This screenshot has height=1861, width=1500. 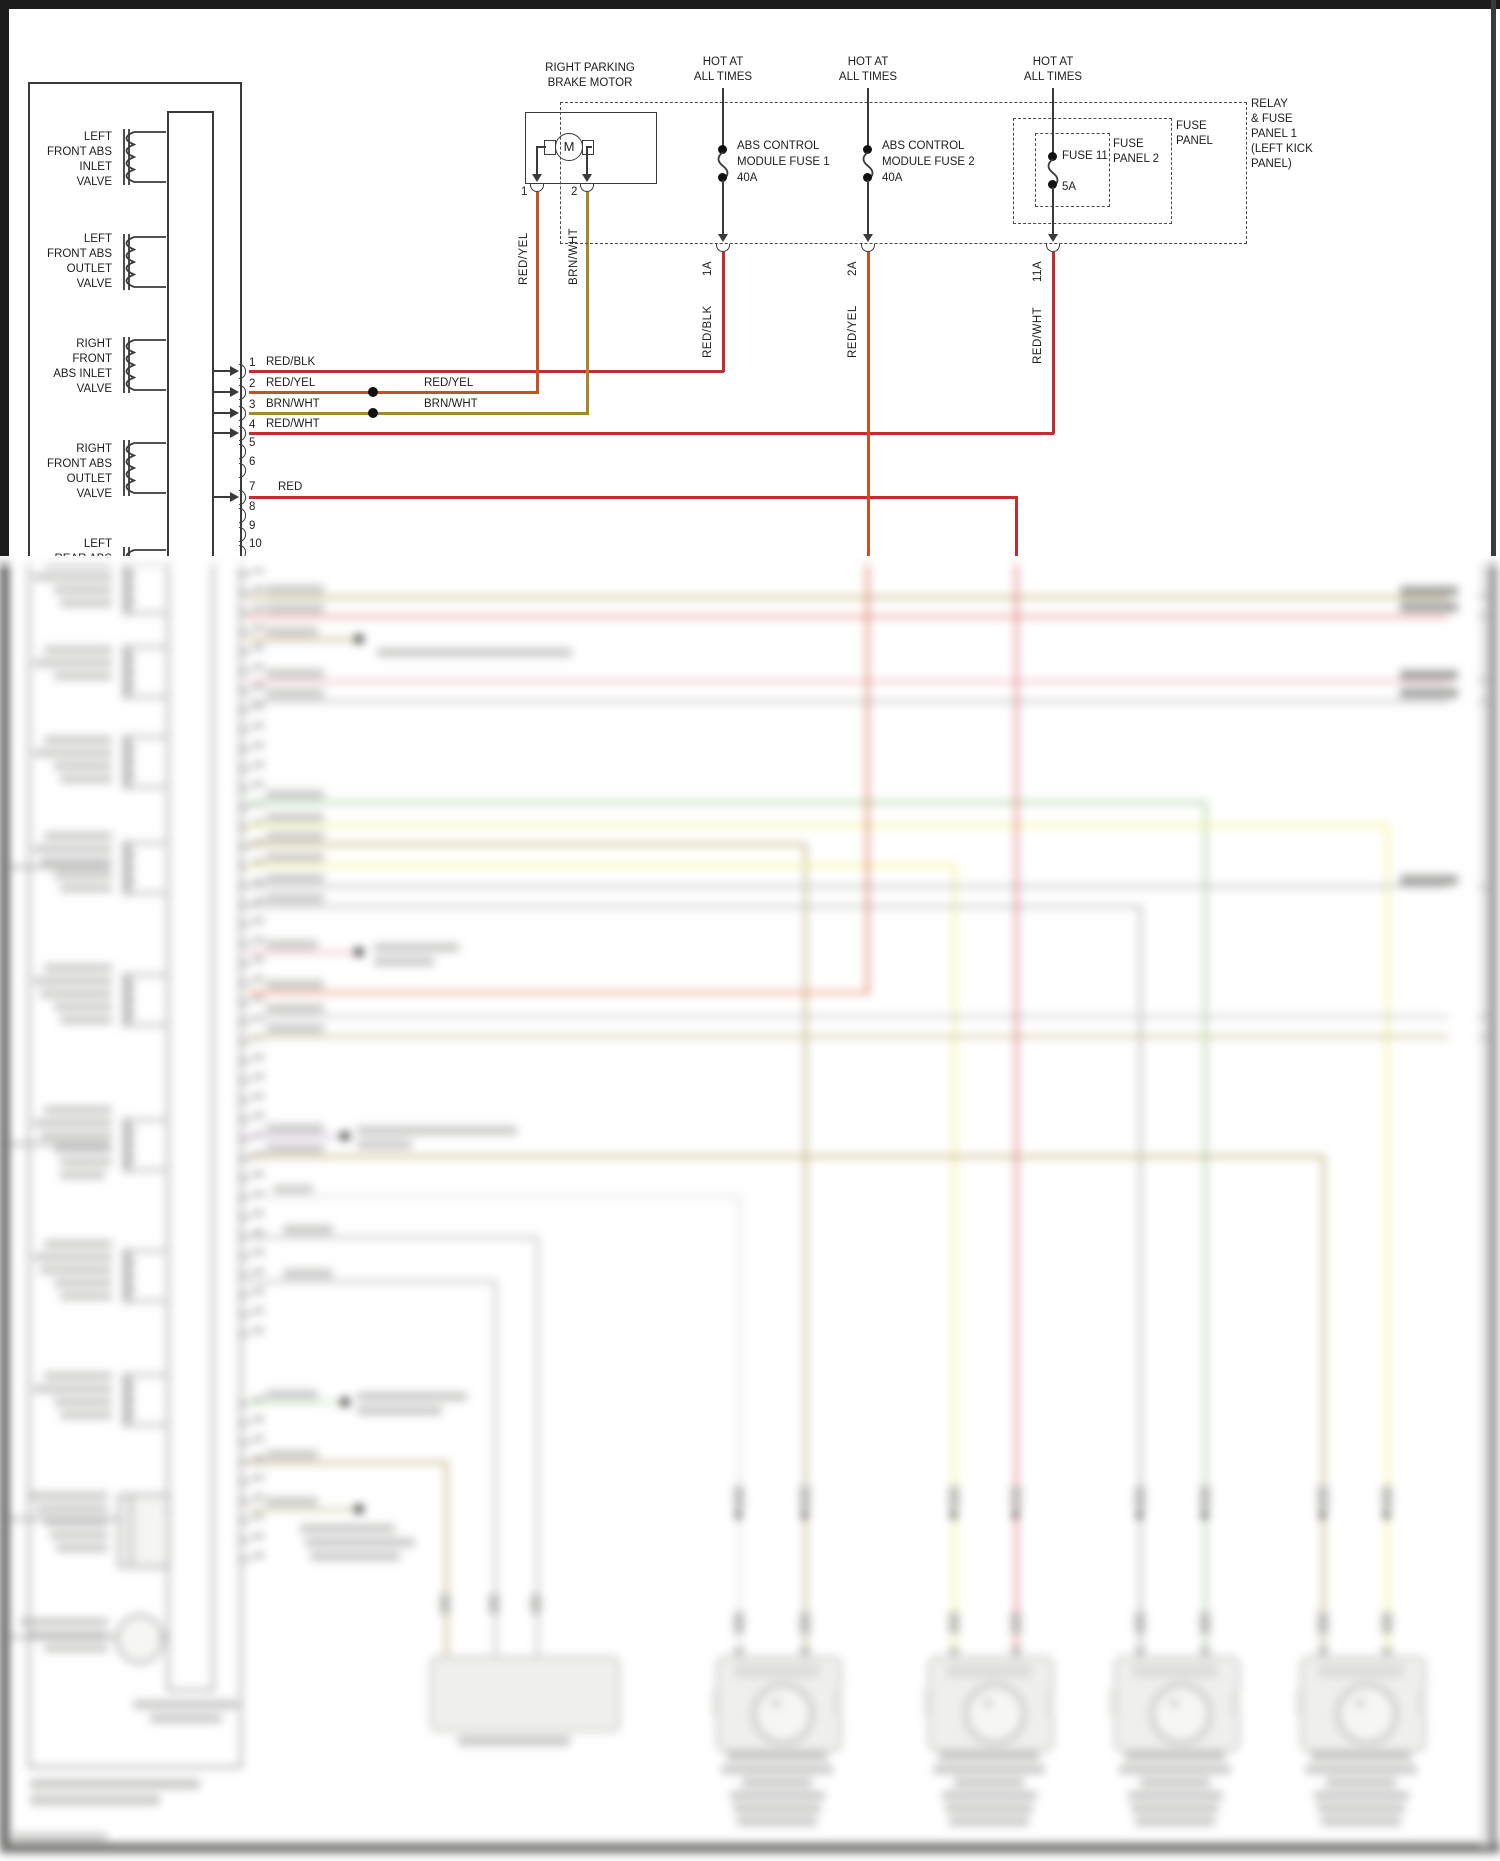 What do you see at coordinates (252, 425) in the screenshot?
I see `pin-number: 4` at bounding box center [252, 425].